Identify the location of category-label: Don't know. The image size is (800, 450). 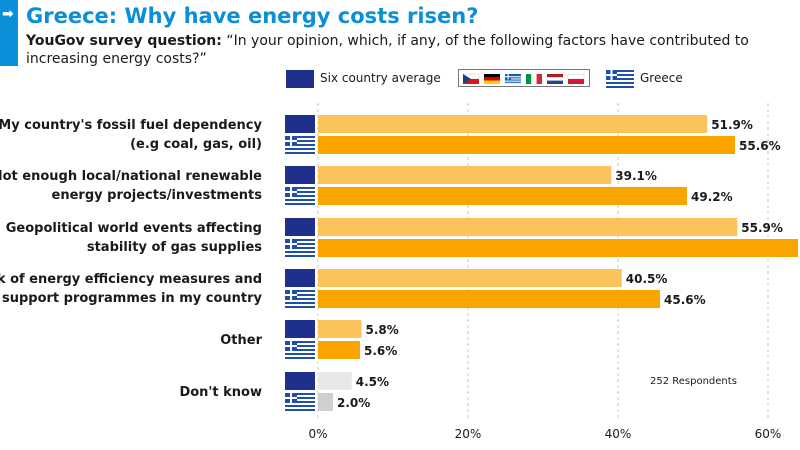
(220, 392).